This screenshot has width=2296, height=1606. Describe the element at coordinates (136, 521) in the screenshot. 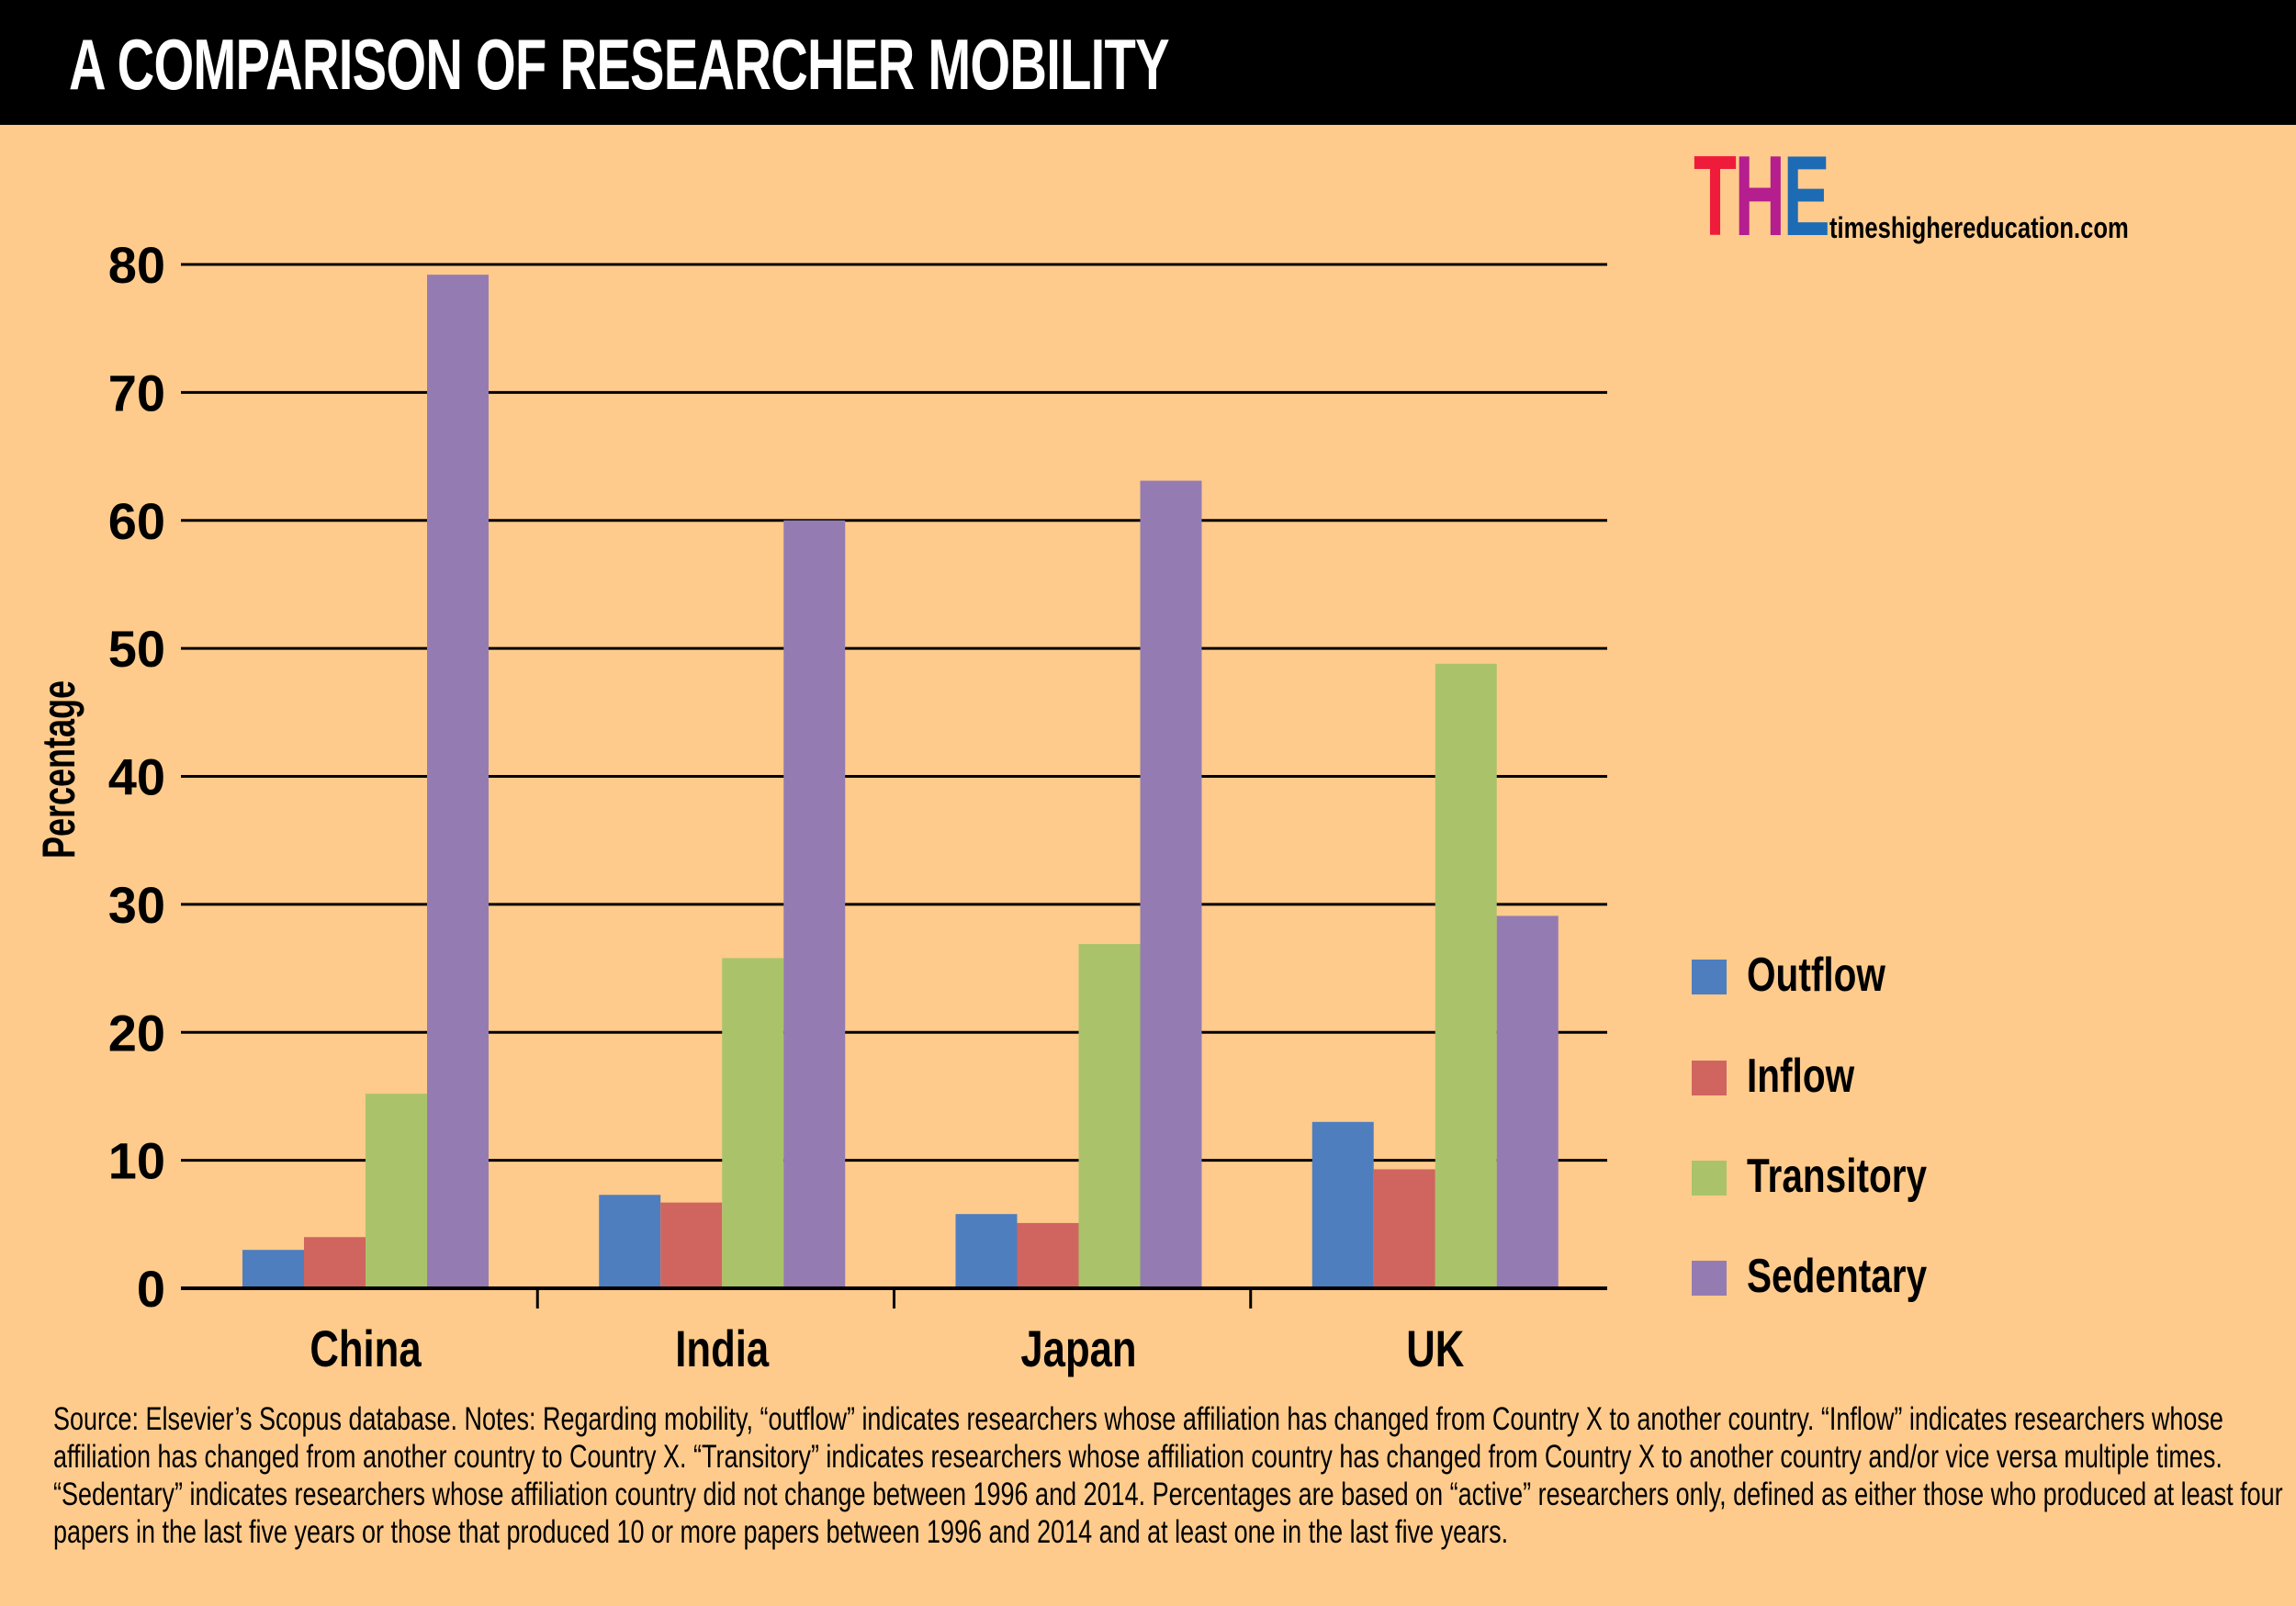

I see `y-tick-label: 60` at that location.